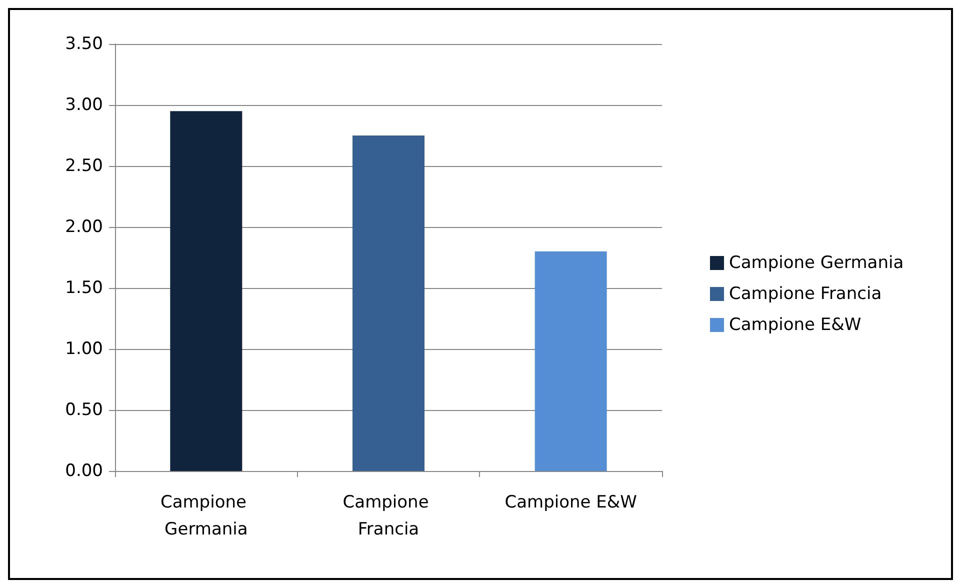 The image size is (961, 588). I want to click on y-tick-label: 1.50, so click(84, 288).